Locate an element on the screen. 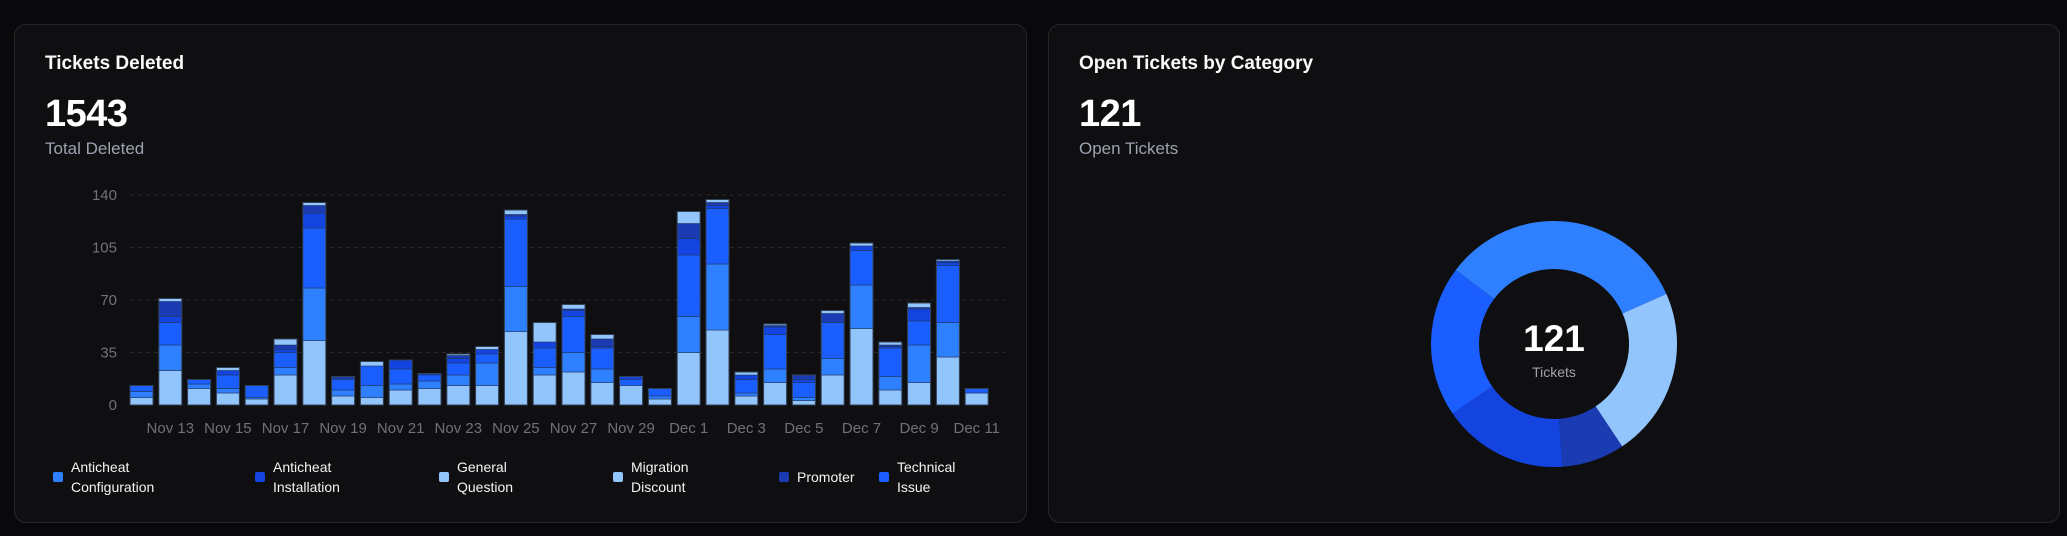 The height and width of the screenshot is (536, 2067). legend-item: Migration Discount is located at coordinates (667, 477).